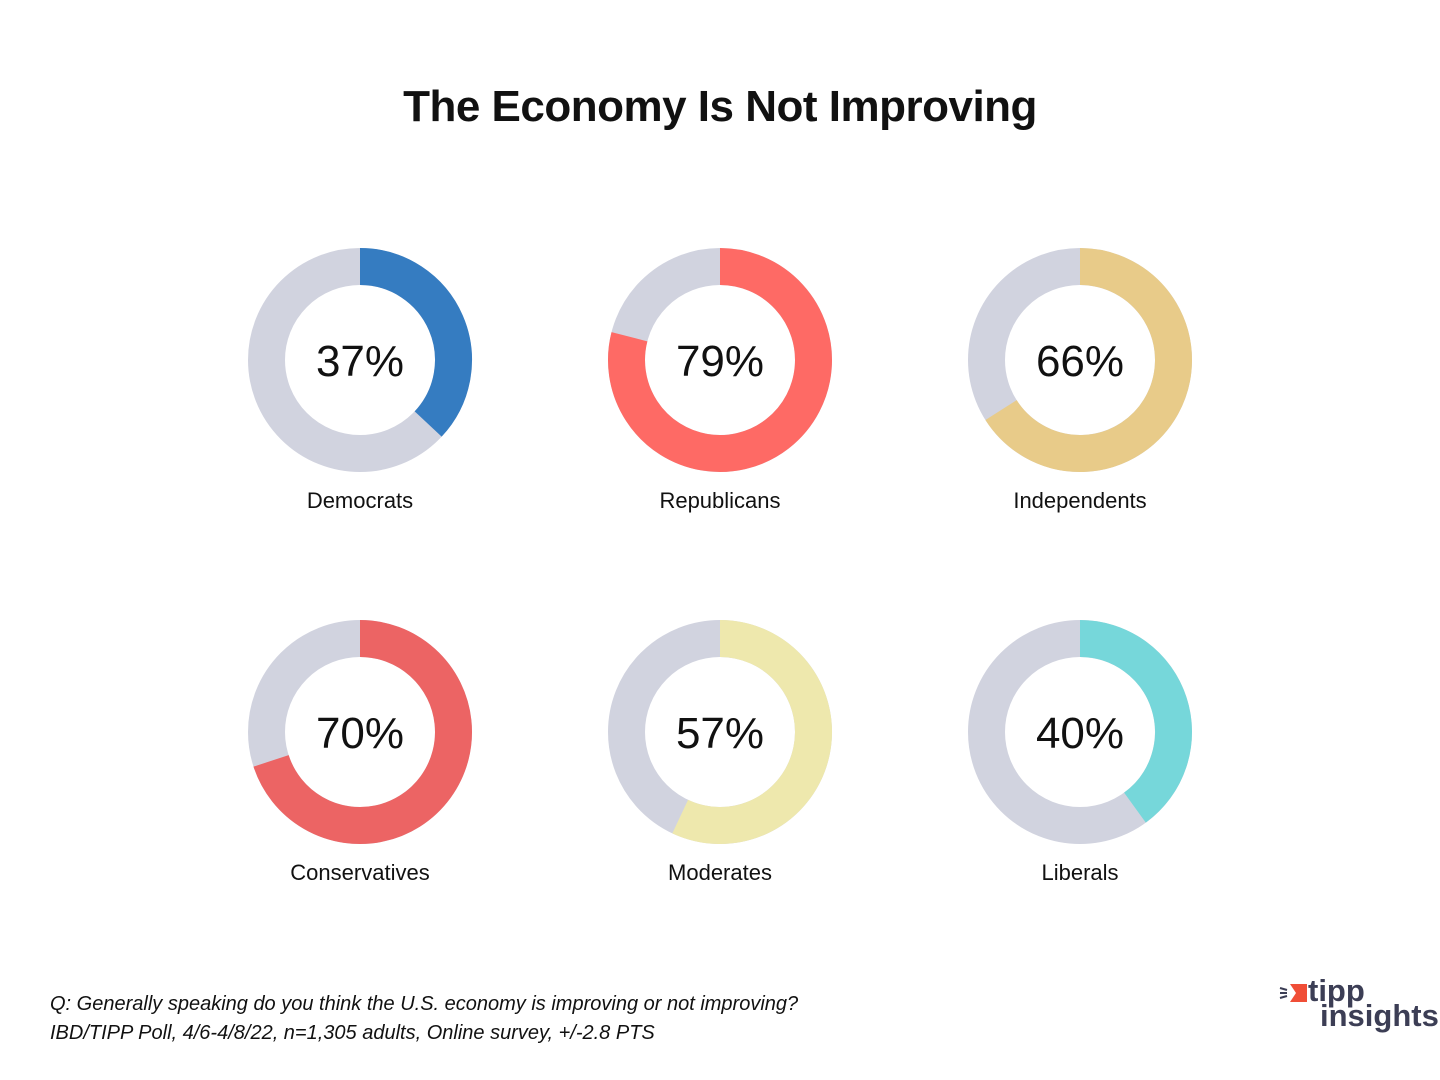 This screenshot has width=1440, height=1080. Describe the element at coordinates (720, 106) in the screenshot. I see `chart-title: The Economy Is Not Improving` at that location.